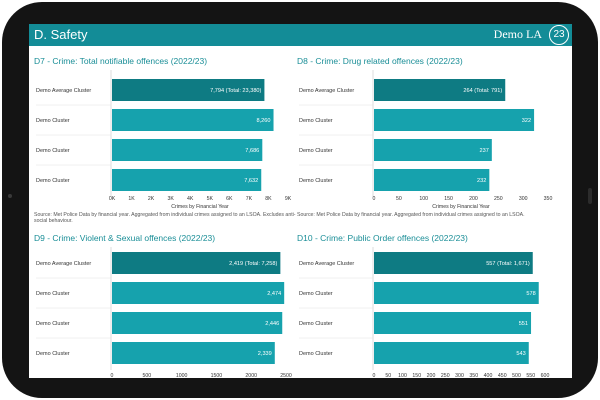  Describe the element at coordinates (268, 199) in the screenshot. I see `x-tick-label: 8K` at that location.